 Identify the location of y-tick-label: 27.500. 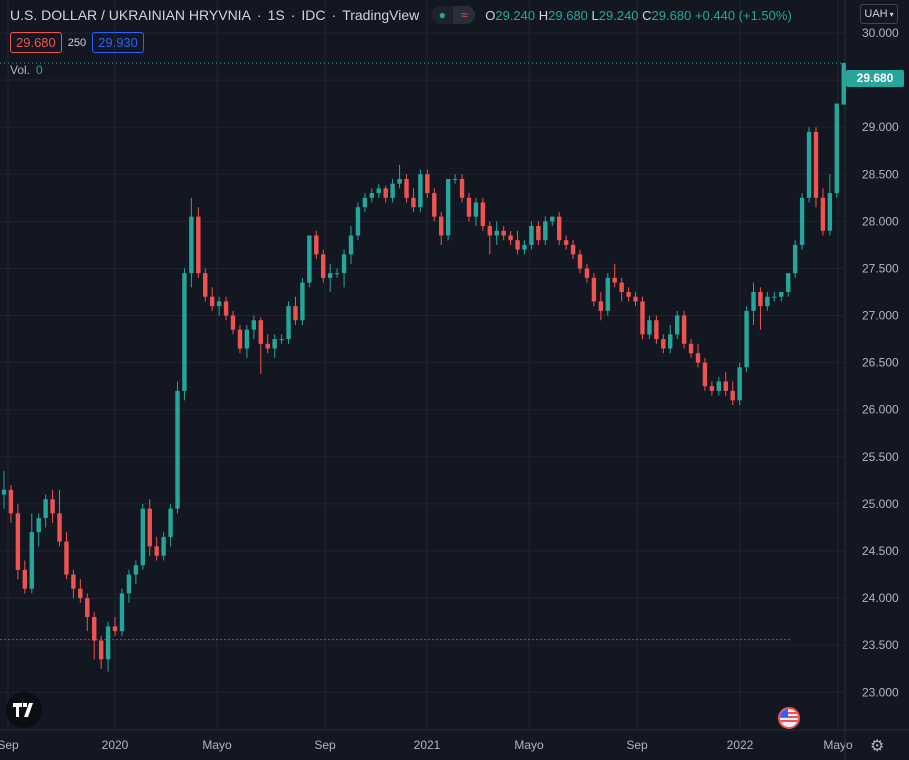
(880, 268).